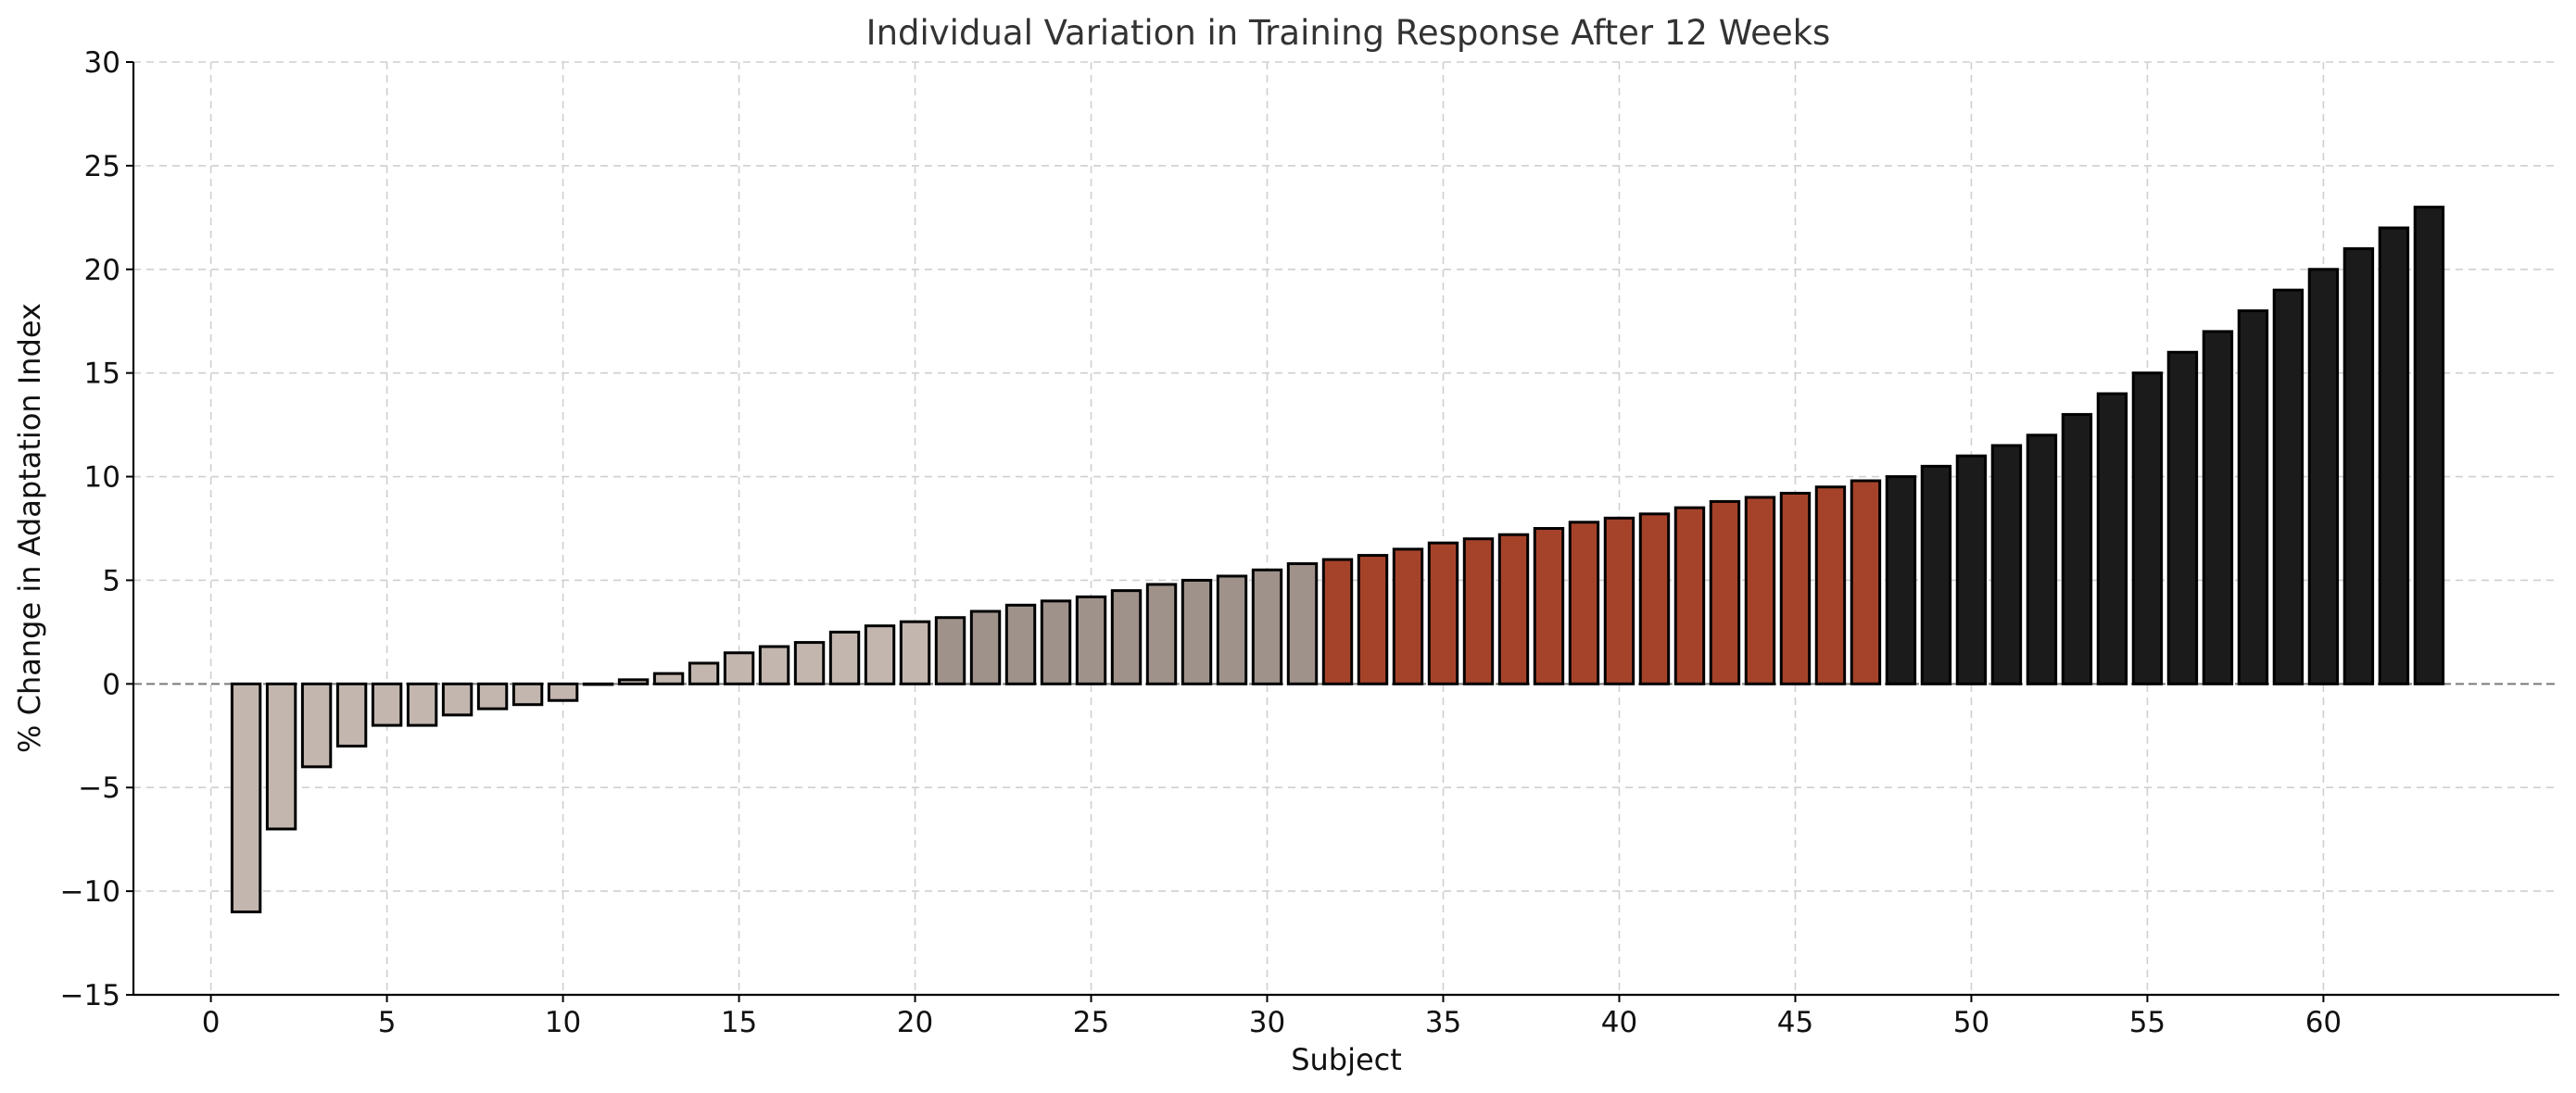 The width and height of the screenshot is (2576, 1093). I want to click on x-tick-label: 10, so click(563, 1022).